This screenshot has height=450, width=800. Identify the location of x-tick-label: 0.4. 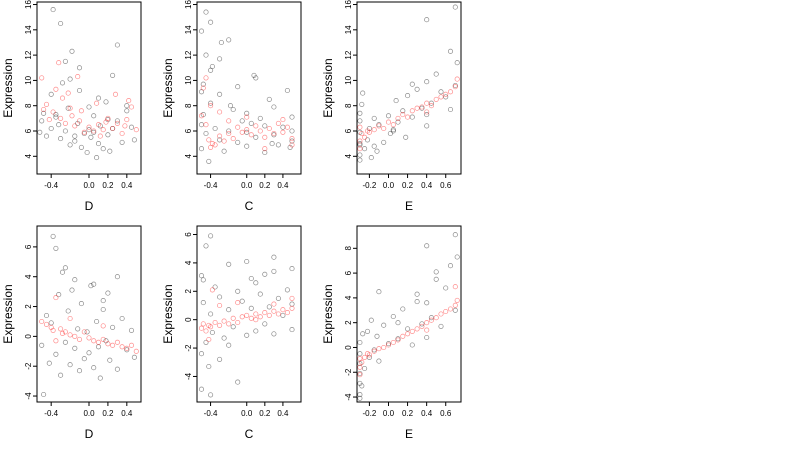
(127, 413).